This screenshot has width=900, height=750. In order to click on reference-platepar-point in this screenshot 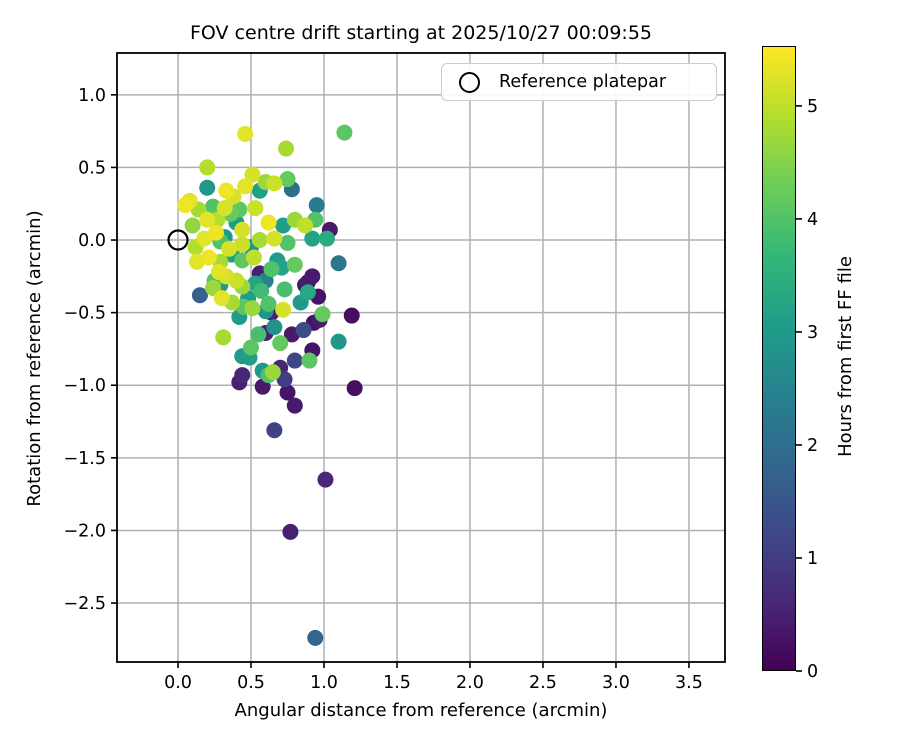, I will do `click(178, 240)`.